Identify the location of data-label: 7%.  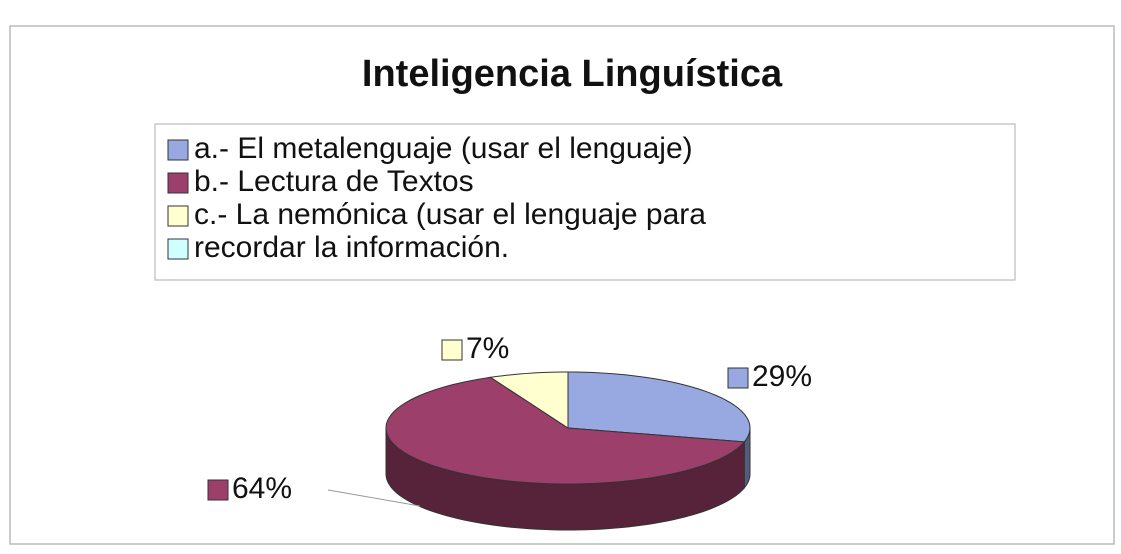
(487, 348).